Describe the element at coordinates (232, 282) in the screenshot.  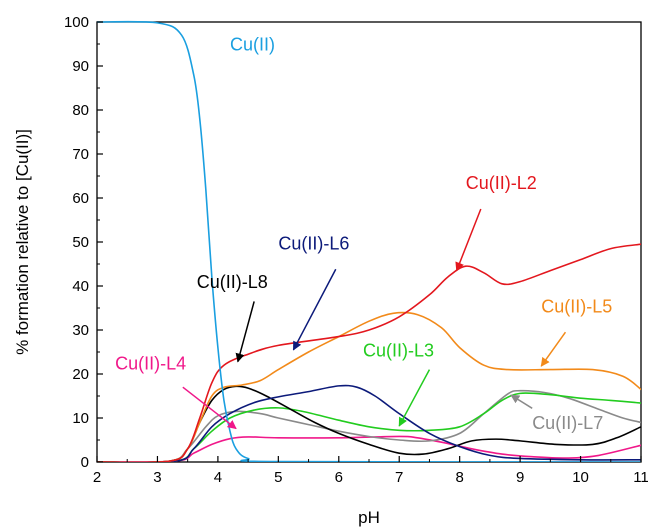
I see `annotation-label-cu-ii-l8: Cu(II)-L8` at that location.